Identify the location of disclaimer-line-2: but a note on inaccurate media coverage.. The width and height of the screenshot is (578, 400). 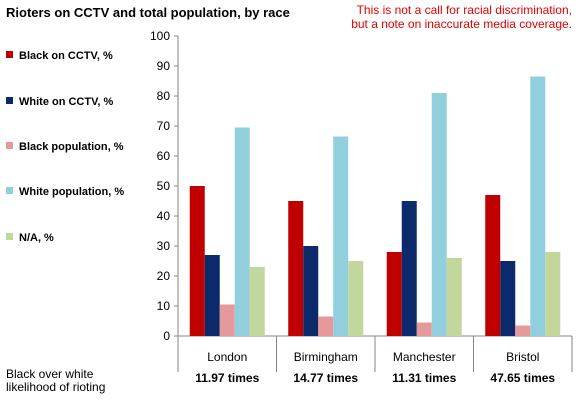
(461, 24).